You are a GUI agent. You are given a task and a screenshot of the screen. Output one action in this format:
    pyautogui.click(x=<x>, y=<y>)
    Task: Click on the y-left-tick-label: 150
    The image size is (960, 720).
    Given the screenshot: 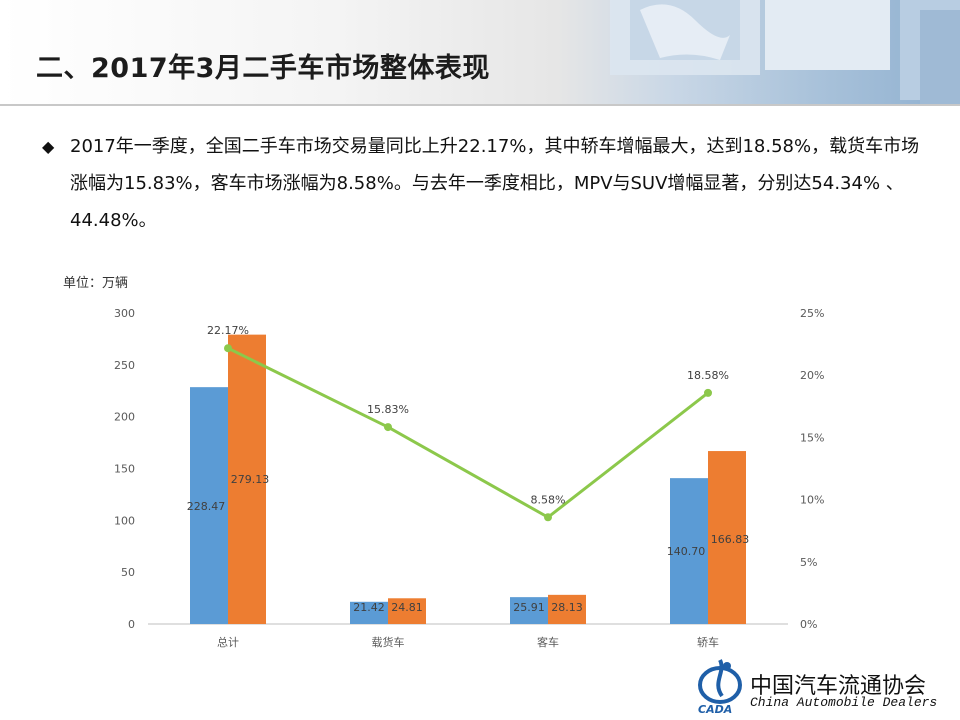 What is the action you would take?
    pyautogui.click(x=124, y=469)
    